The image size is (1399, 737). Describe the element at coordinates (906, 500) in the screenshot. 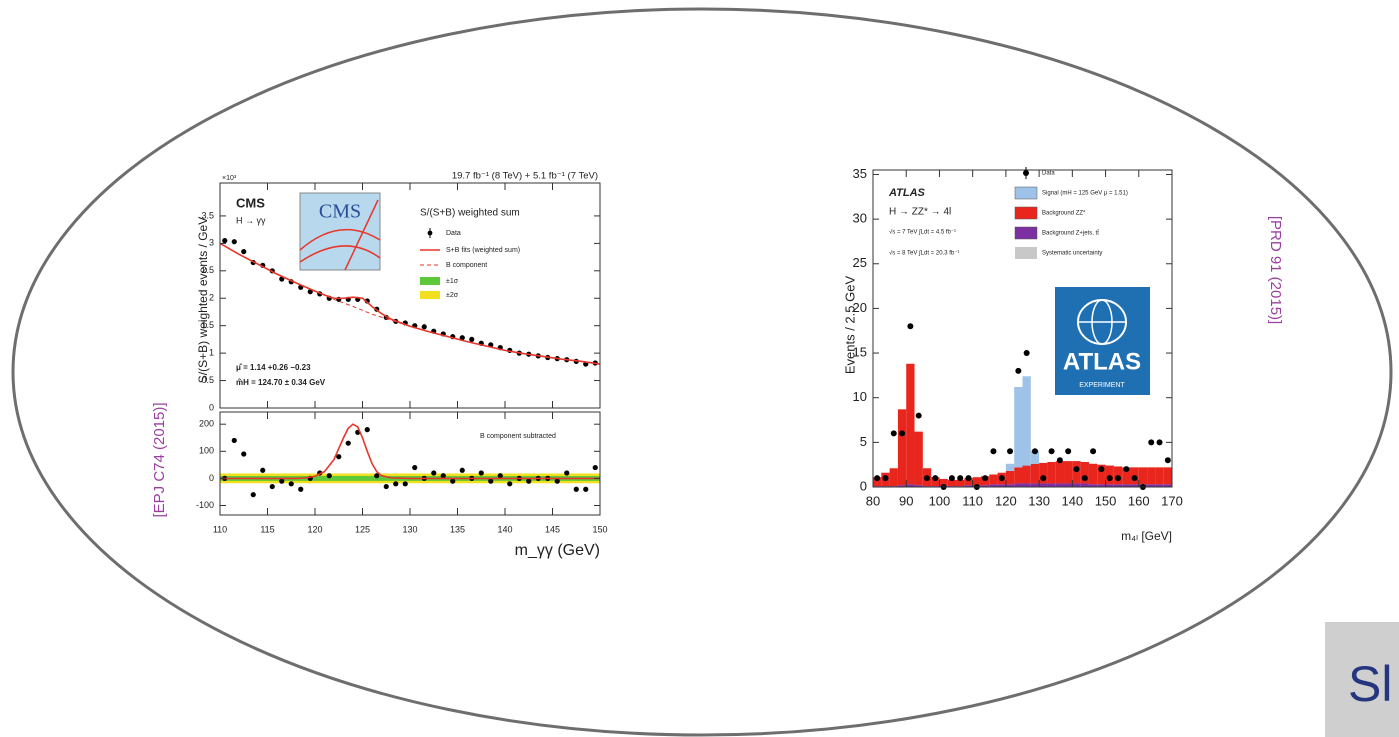

I see `x-tick-label: 90` at that location.